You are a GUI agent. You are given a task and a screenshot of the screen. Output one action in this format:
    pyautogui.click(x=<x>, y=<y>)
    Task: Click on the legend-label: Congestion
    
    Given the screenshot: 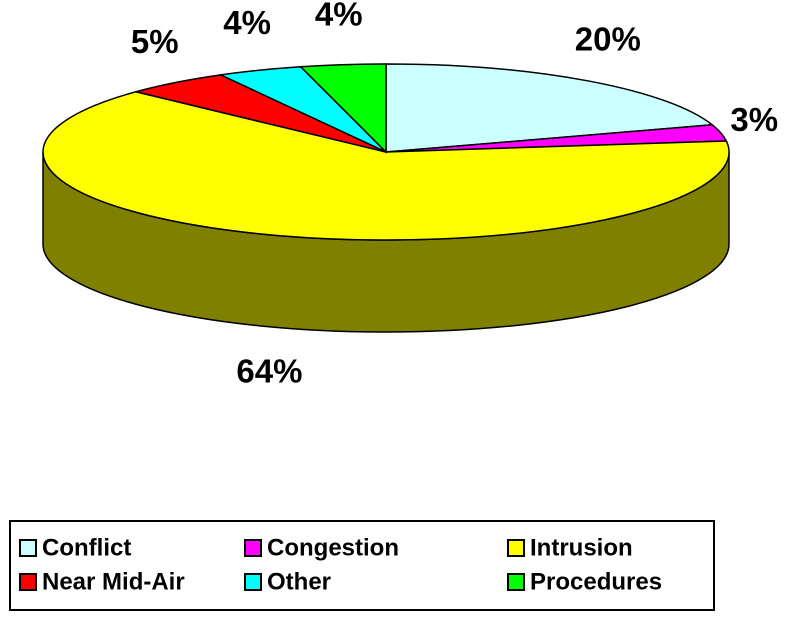 What is the action you would take?
    pyautogui.click(x=333, y=547)
    